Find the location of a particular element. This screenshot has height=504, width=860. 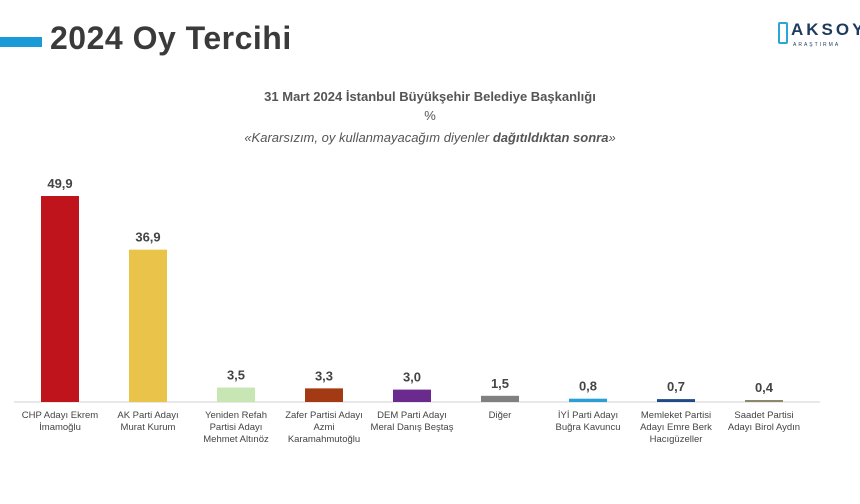

x-tick-label: Saadet Partisi Adayı Birol Aydın is located at coordinates (764, 421).